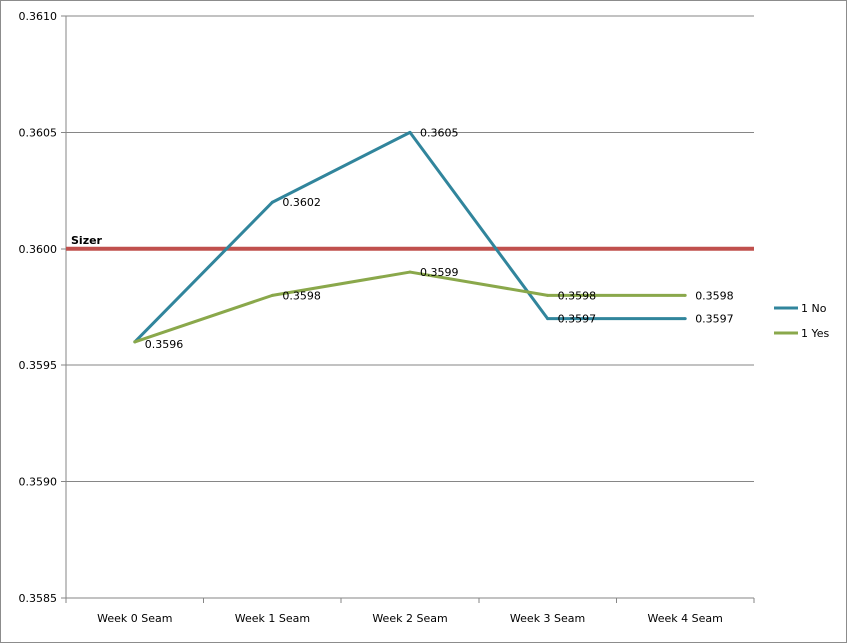 This screenshot has height=643, width=847. What do you see at coordinates (272, 618) in the screenshot?
I see `x-tick-label: Week 1 Seam` at bounding box center [272, 618].